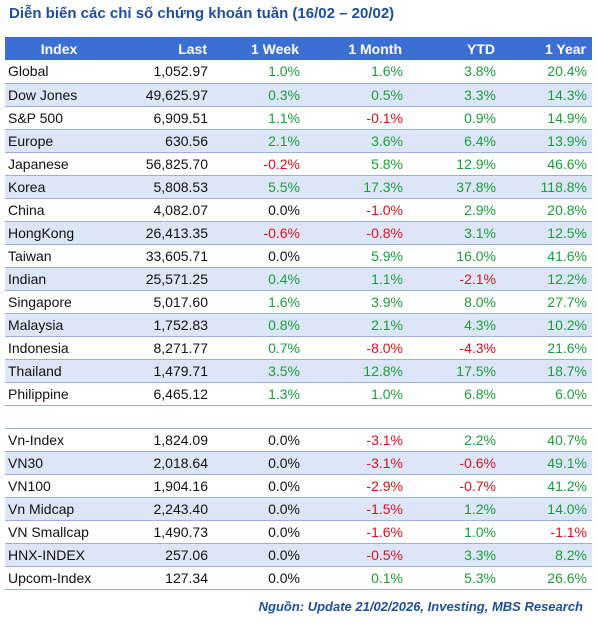 The image size is (597, 625). I want to click on change-1-year-cell: 14.0%, so click(546, 509).